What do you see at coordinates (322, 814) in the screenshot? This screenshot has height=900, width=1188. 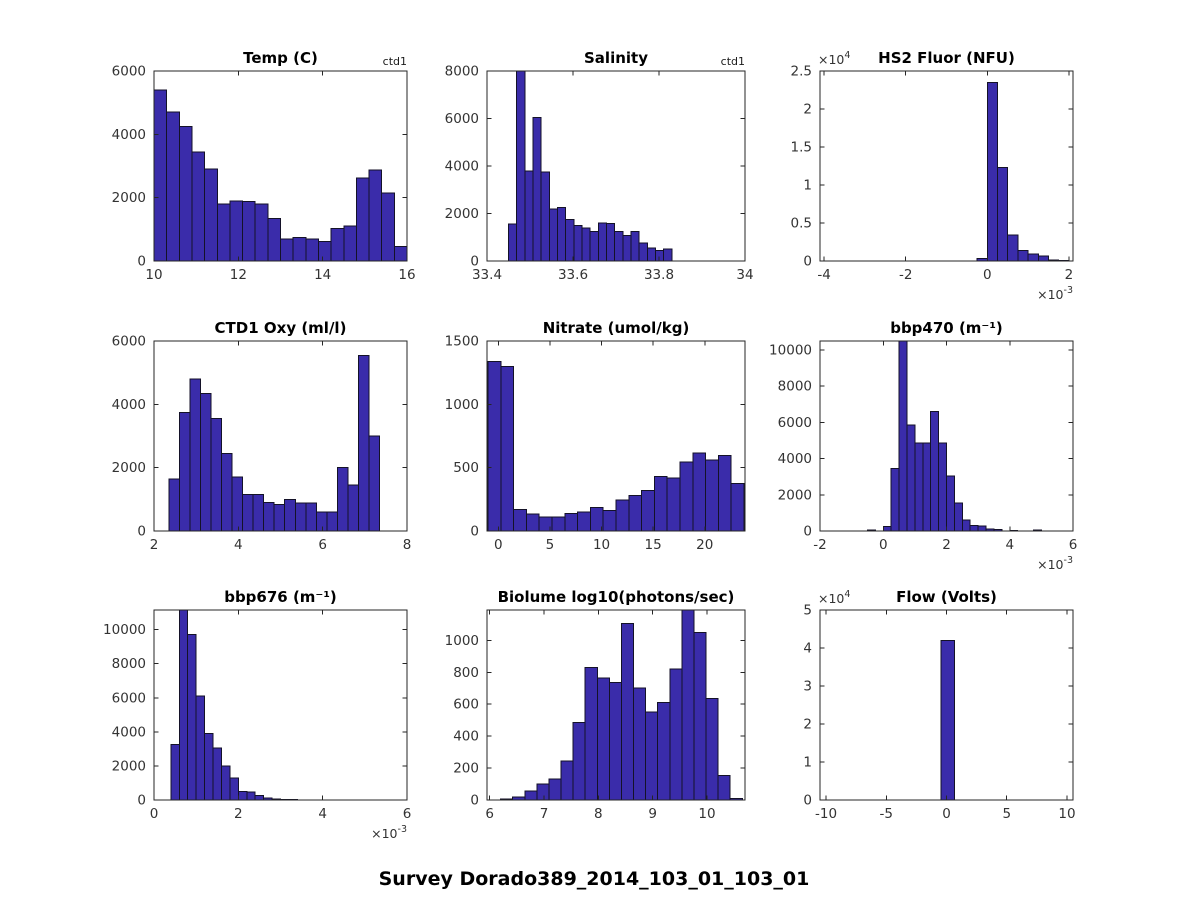 I see `x-tick-label: 4` at bounding box center [322, 814].